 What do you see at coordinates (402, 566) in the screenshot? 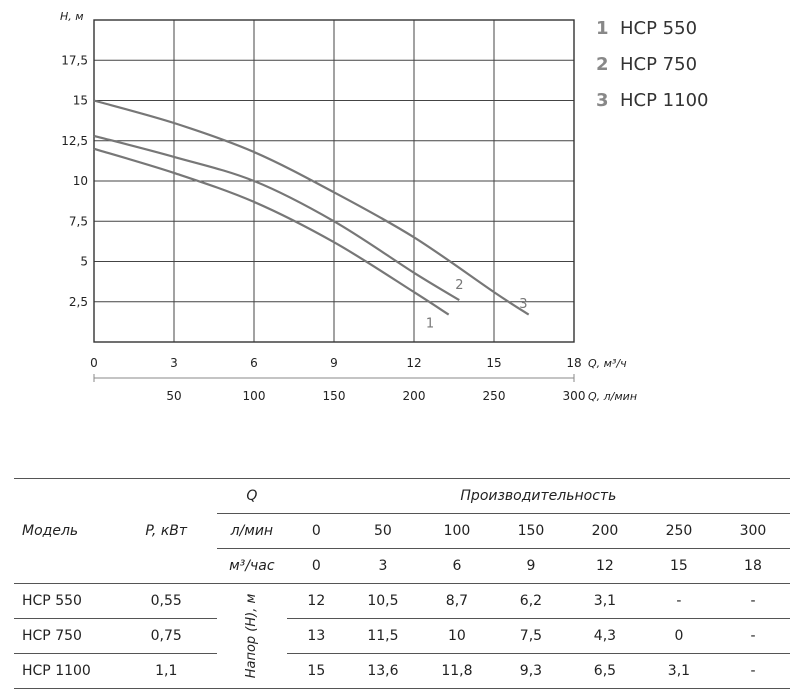
I see `table-header-row: м³/час 0 3 6 9 12 15 18` at bounding box center [402, 566].